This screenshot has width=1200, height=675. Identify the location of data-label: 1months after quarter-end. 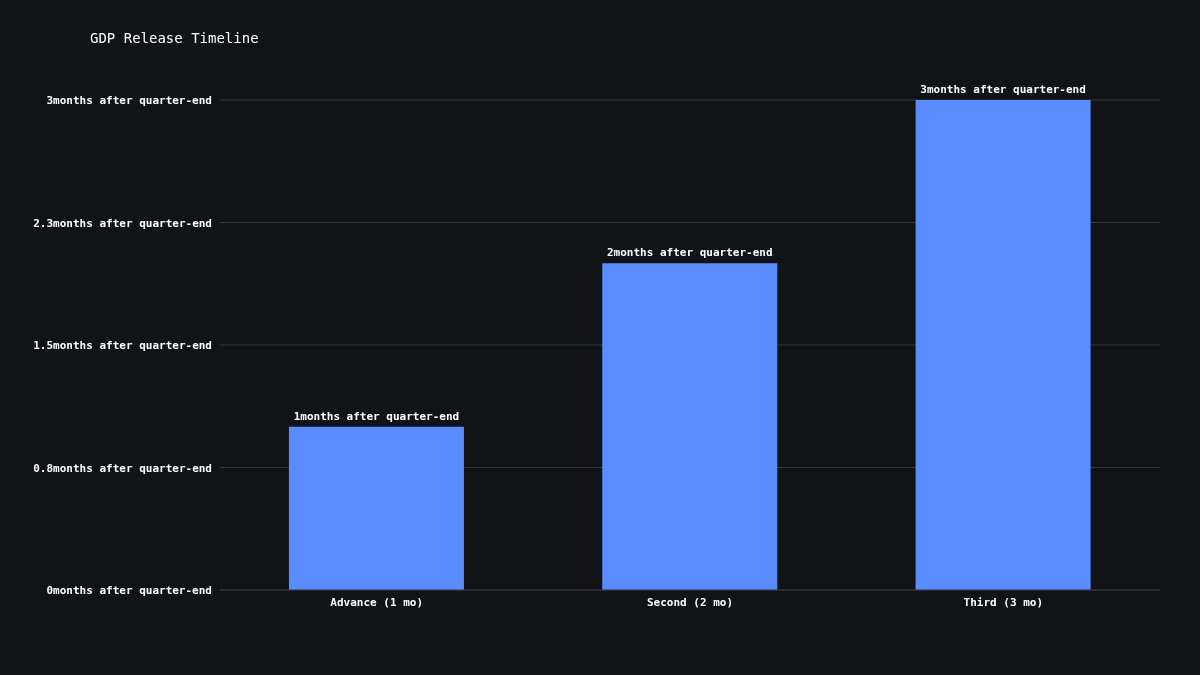
(376, 416).